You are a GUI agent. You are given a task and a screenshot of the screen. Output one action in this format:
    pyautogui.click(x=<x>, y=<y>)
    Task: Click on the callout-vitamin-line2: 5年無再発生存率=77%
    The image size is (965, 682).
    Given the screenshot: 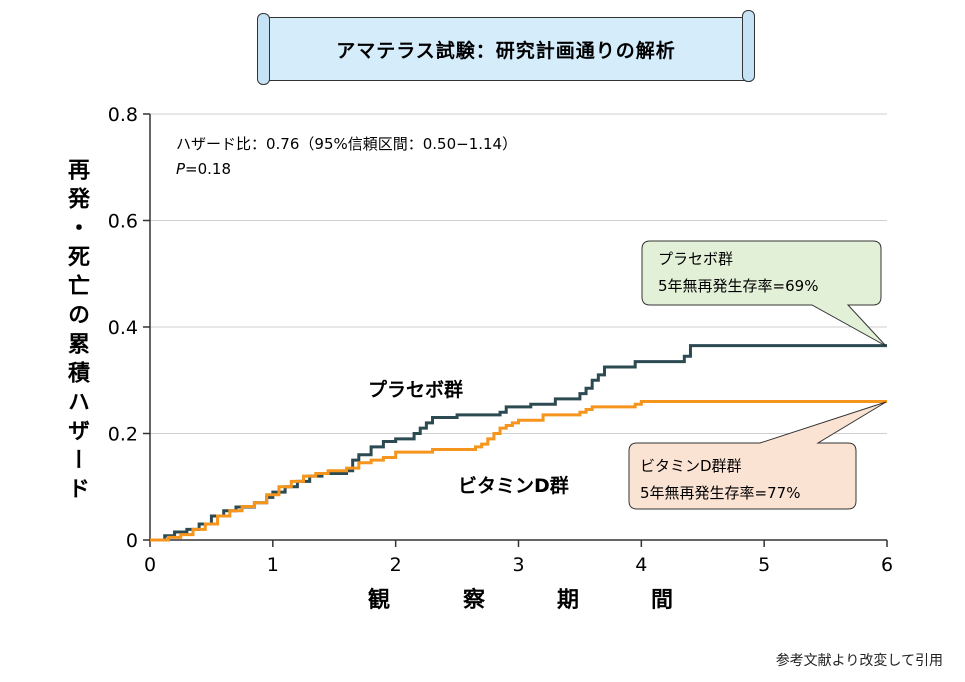 What is the action you would take?
    pyautogui.click(x=720, y=493)
    